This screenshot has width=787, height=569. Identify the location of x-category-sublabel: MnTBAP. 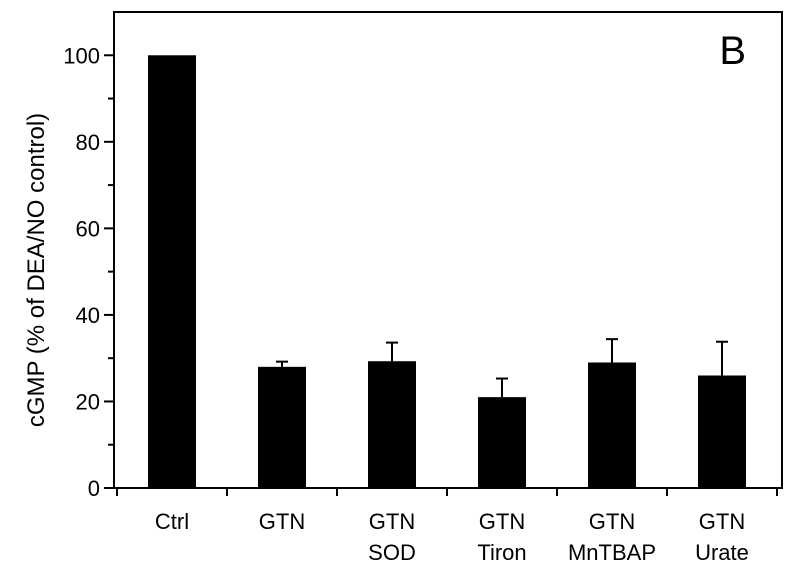
(612, 552).